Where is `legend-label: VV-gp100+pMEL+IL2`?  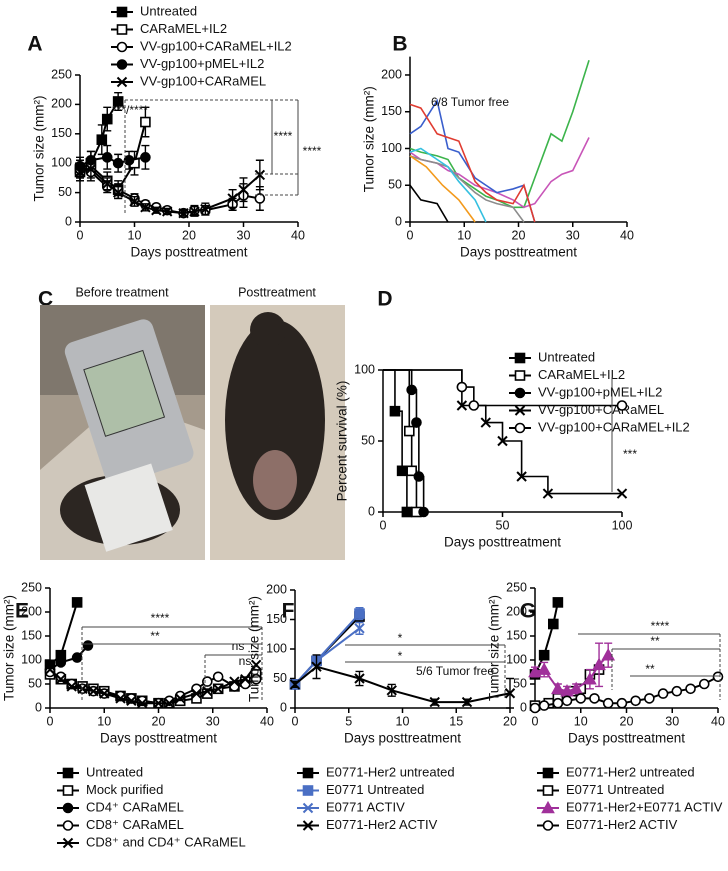
legend-label: VV-gp100+pMEL+IL2 is located at coordinates (600, 391).